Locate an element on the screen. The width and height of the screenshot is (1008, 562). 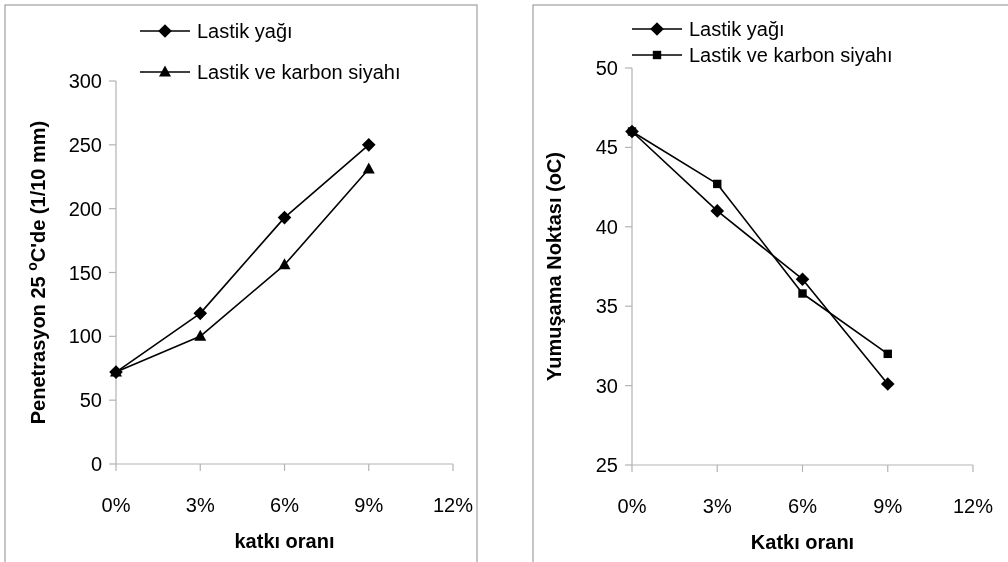
y-tick-label: 300 is located at coordinates (85, 81).